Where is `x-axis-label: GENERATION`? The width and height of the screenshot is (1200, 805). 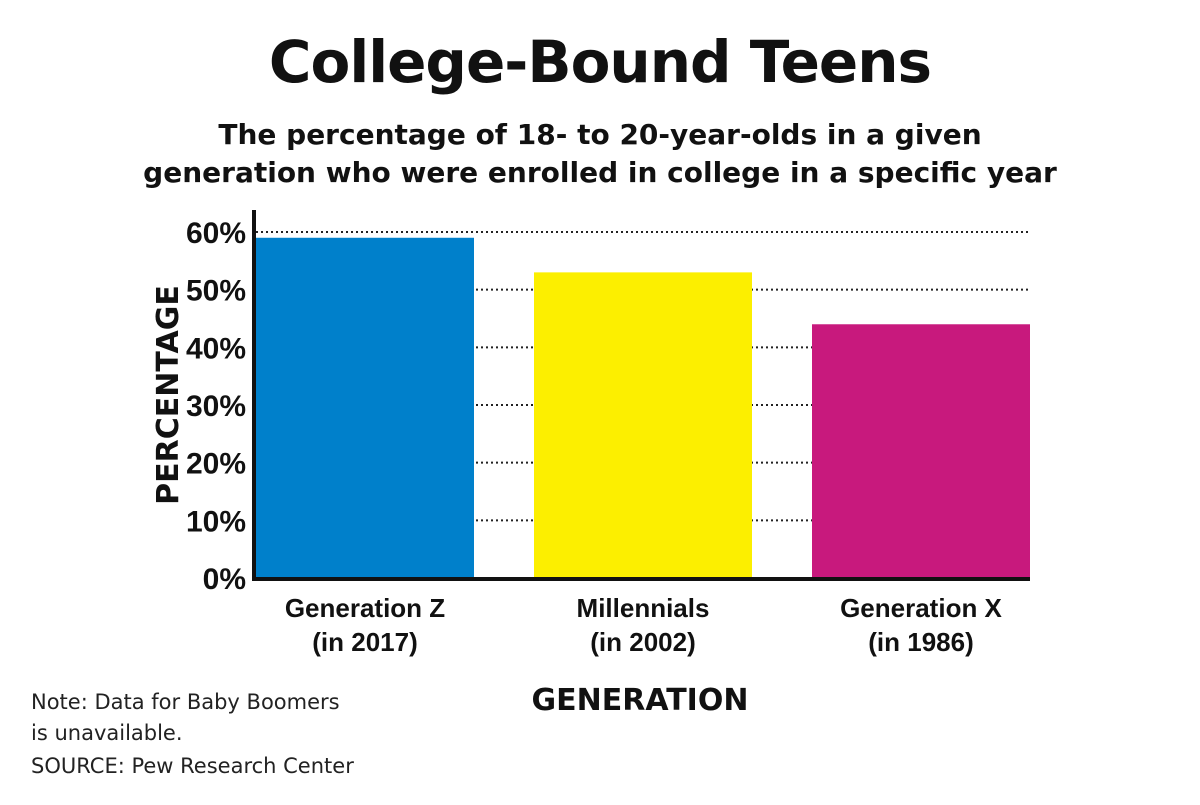 x-axis-label: GENERATION is located at coordinates (640, 700).